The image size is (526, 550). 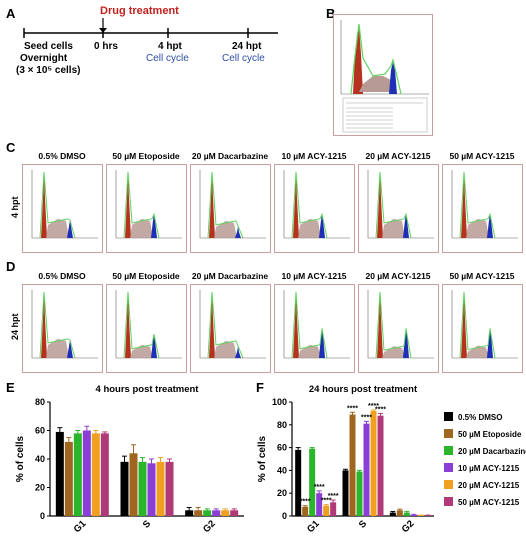 I want to click on example-histogram, so click(x=383, y=75).